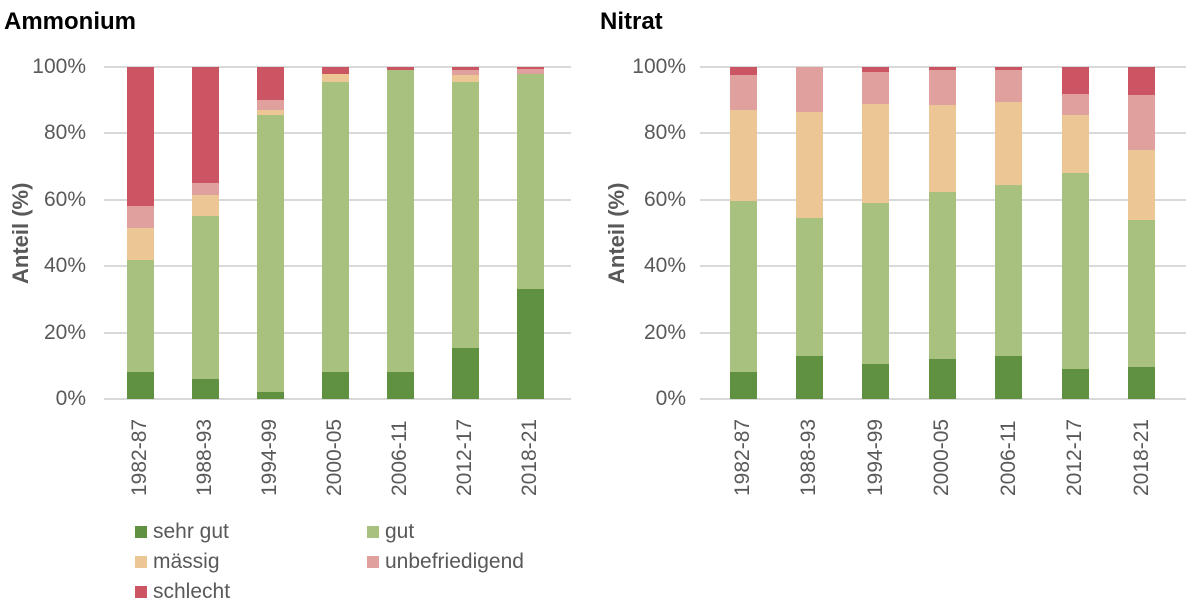 This screenshot has width=1190, height=612. What do you see at coordinates (64, 332) in the screenshot?
I see `y-tick-label-ammonium-20: 20%` at bounding box center [64, 332].